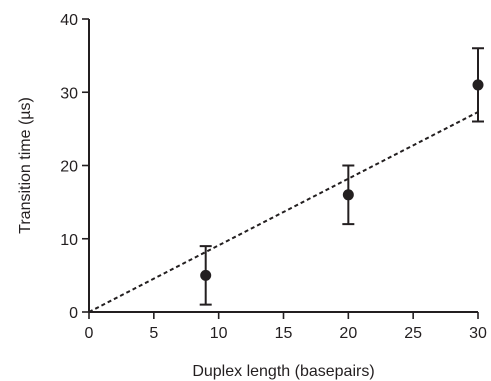 The width and height of the screenshot is (491, 381). Describe the element at coordinates (25, 165) in the screenshot. I see `y-axis-title: Transition time (µs)` at that location.